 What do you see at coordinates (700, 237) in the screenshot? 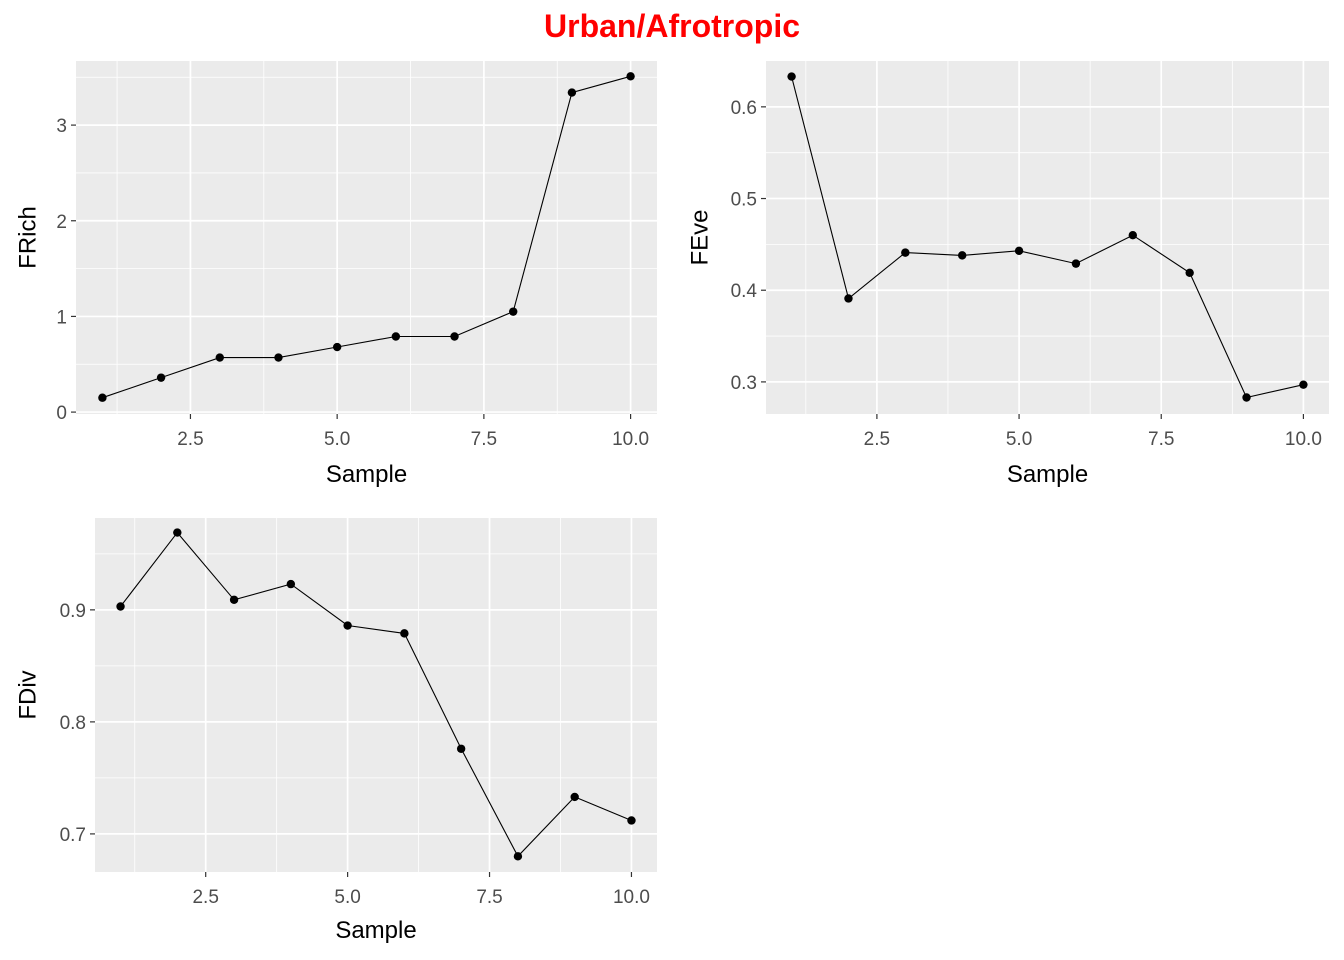
I see `feve-y-axis-title: FEve` at bounding box center [700, 237].